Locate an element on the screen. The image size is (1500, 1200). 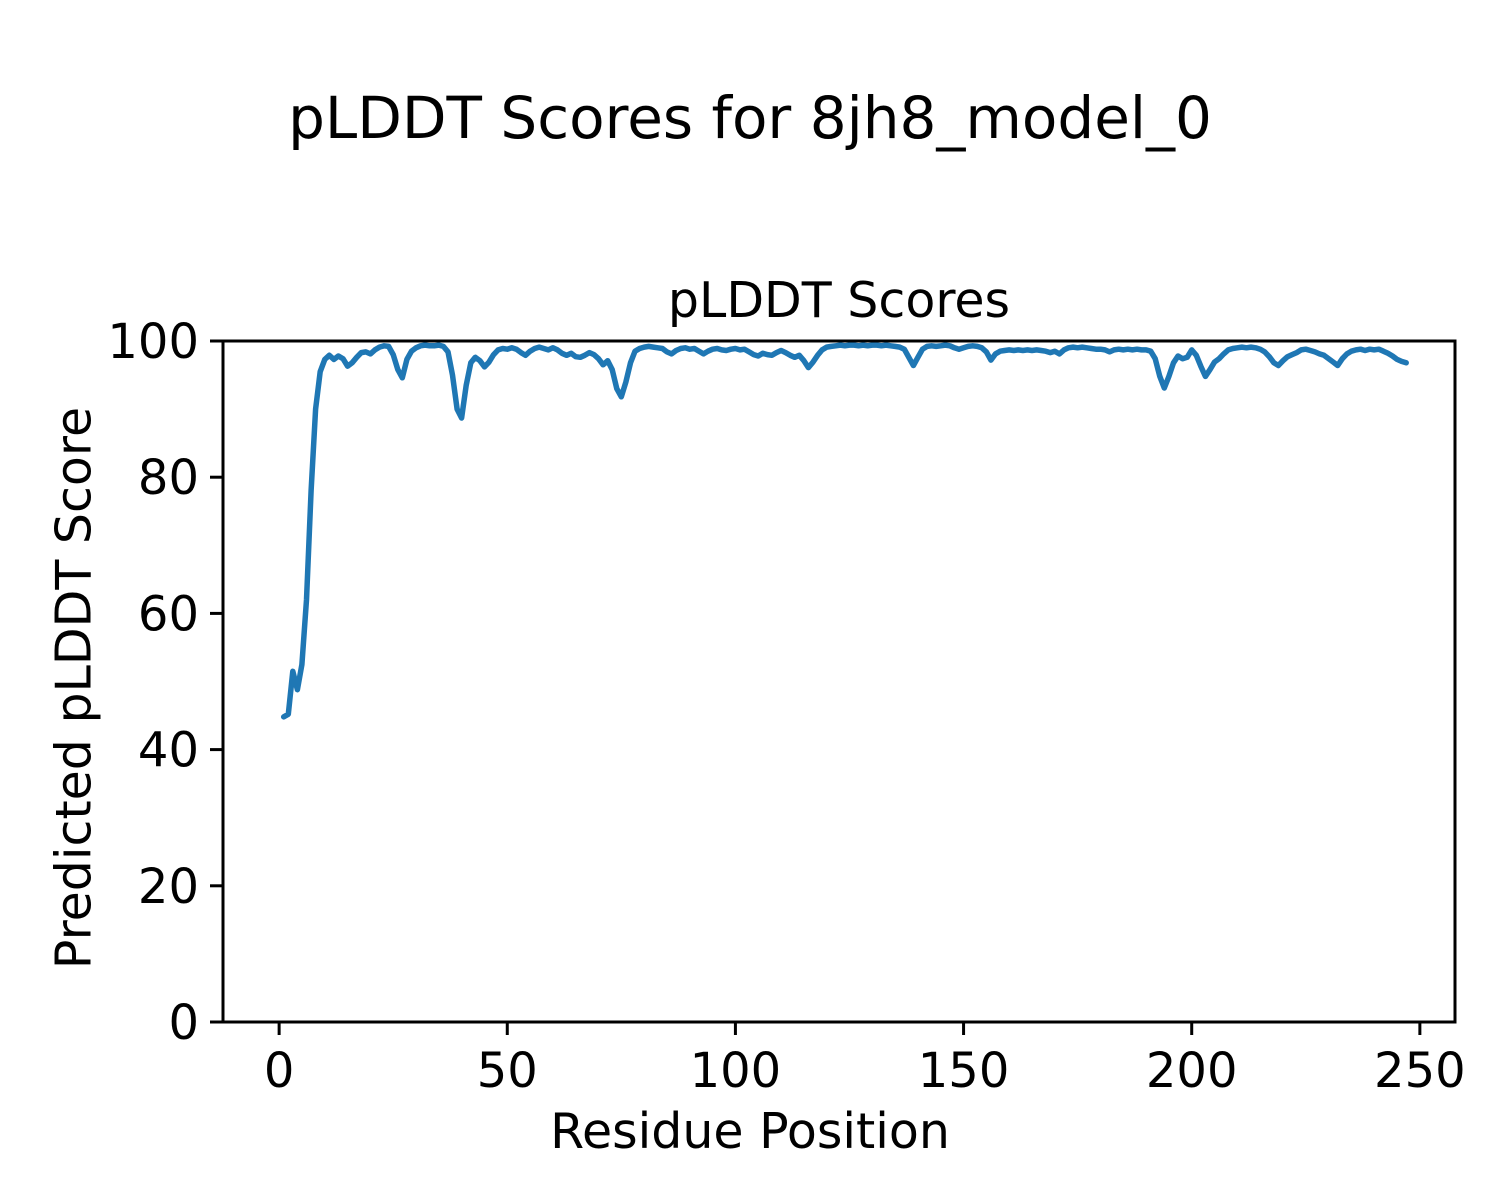
axes-title: pLDDT Scores is located at coordinates (839, 300).